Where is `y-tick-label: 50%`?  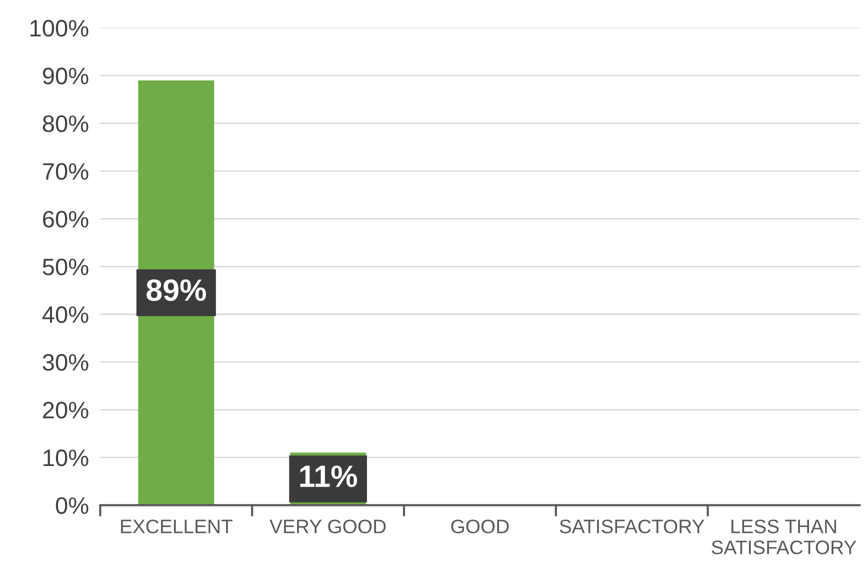 y-tick-label: 50% is located at coordinates (65, 267).